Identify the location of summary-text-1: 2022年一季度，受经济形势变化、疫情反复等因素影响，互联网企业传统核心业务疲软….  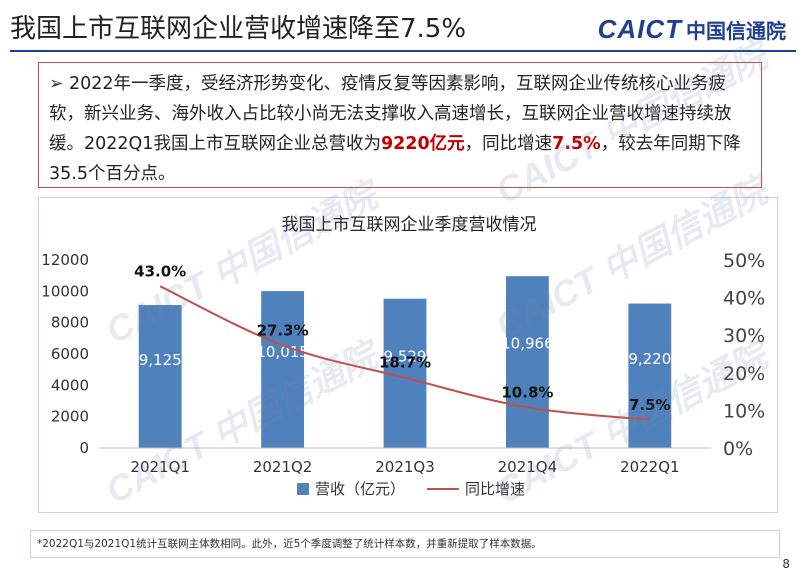
(390, 114).